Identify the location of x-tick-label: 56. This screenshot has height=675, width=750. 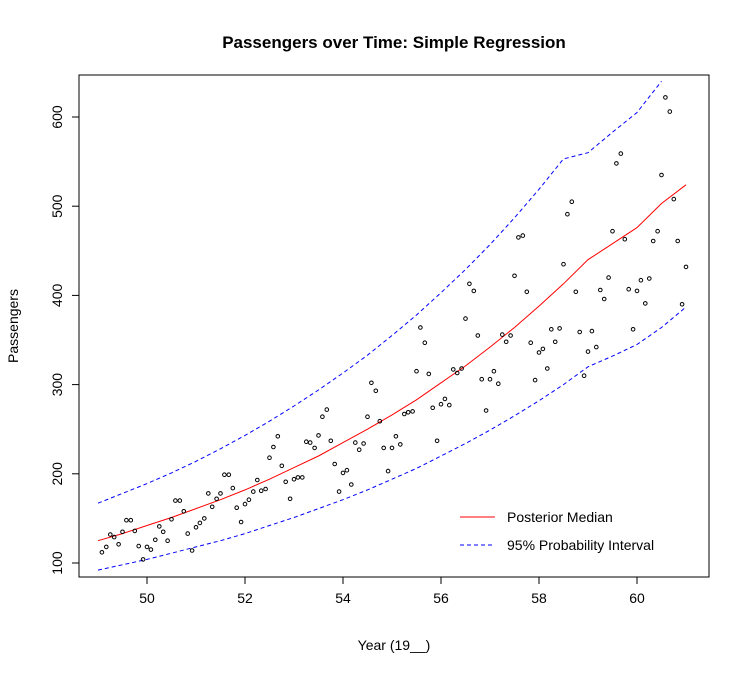
(441, 598).